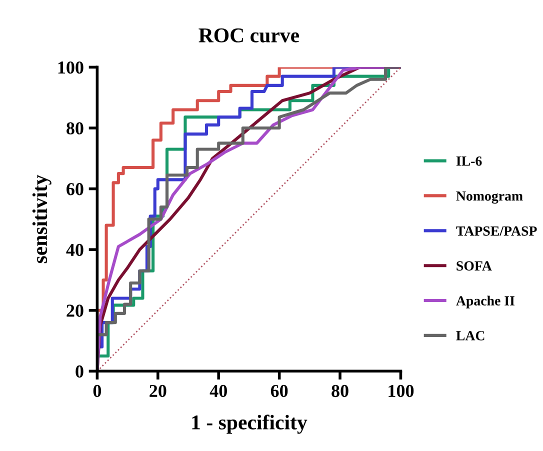  What do you see at coordinates (496, 231) in the screenshot?
I see `legend-label: TAPSE/PASP` at bounding box center [496, 231].